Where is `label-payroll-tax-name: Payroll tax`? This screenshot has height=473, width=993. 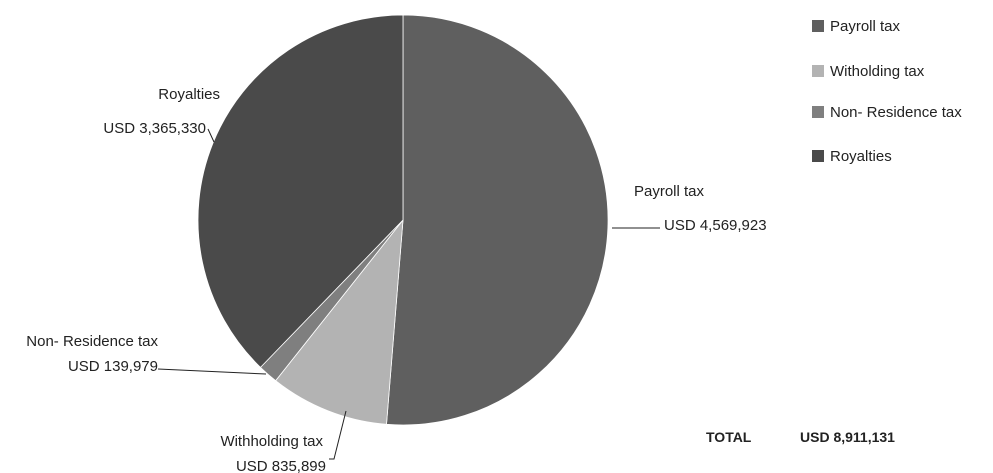
label-payroll-tax-name: Payroll tax is located at coordinates (669, 191).